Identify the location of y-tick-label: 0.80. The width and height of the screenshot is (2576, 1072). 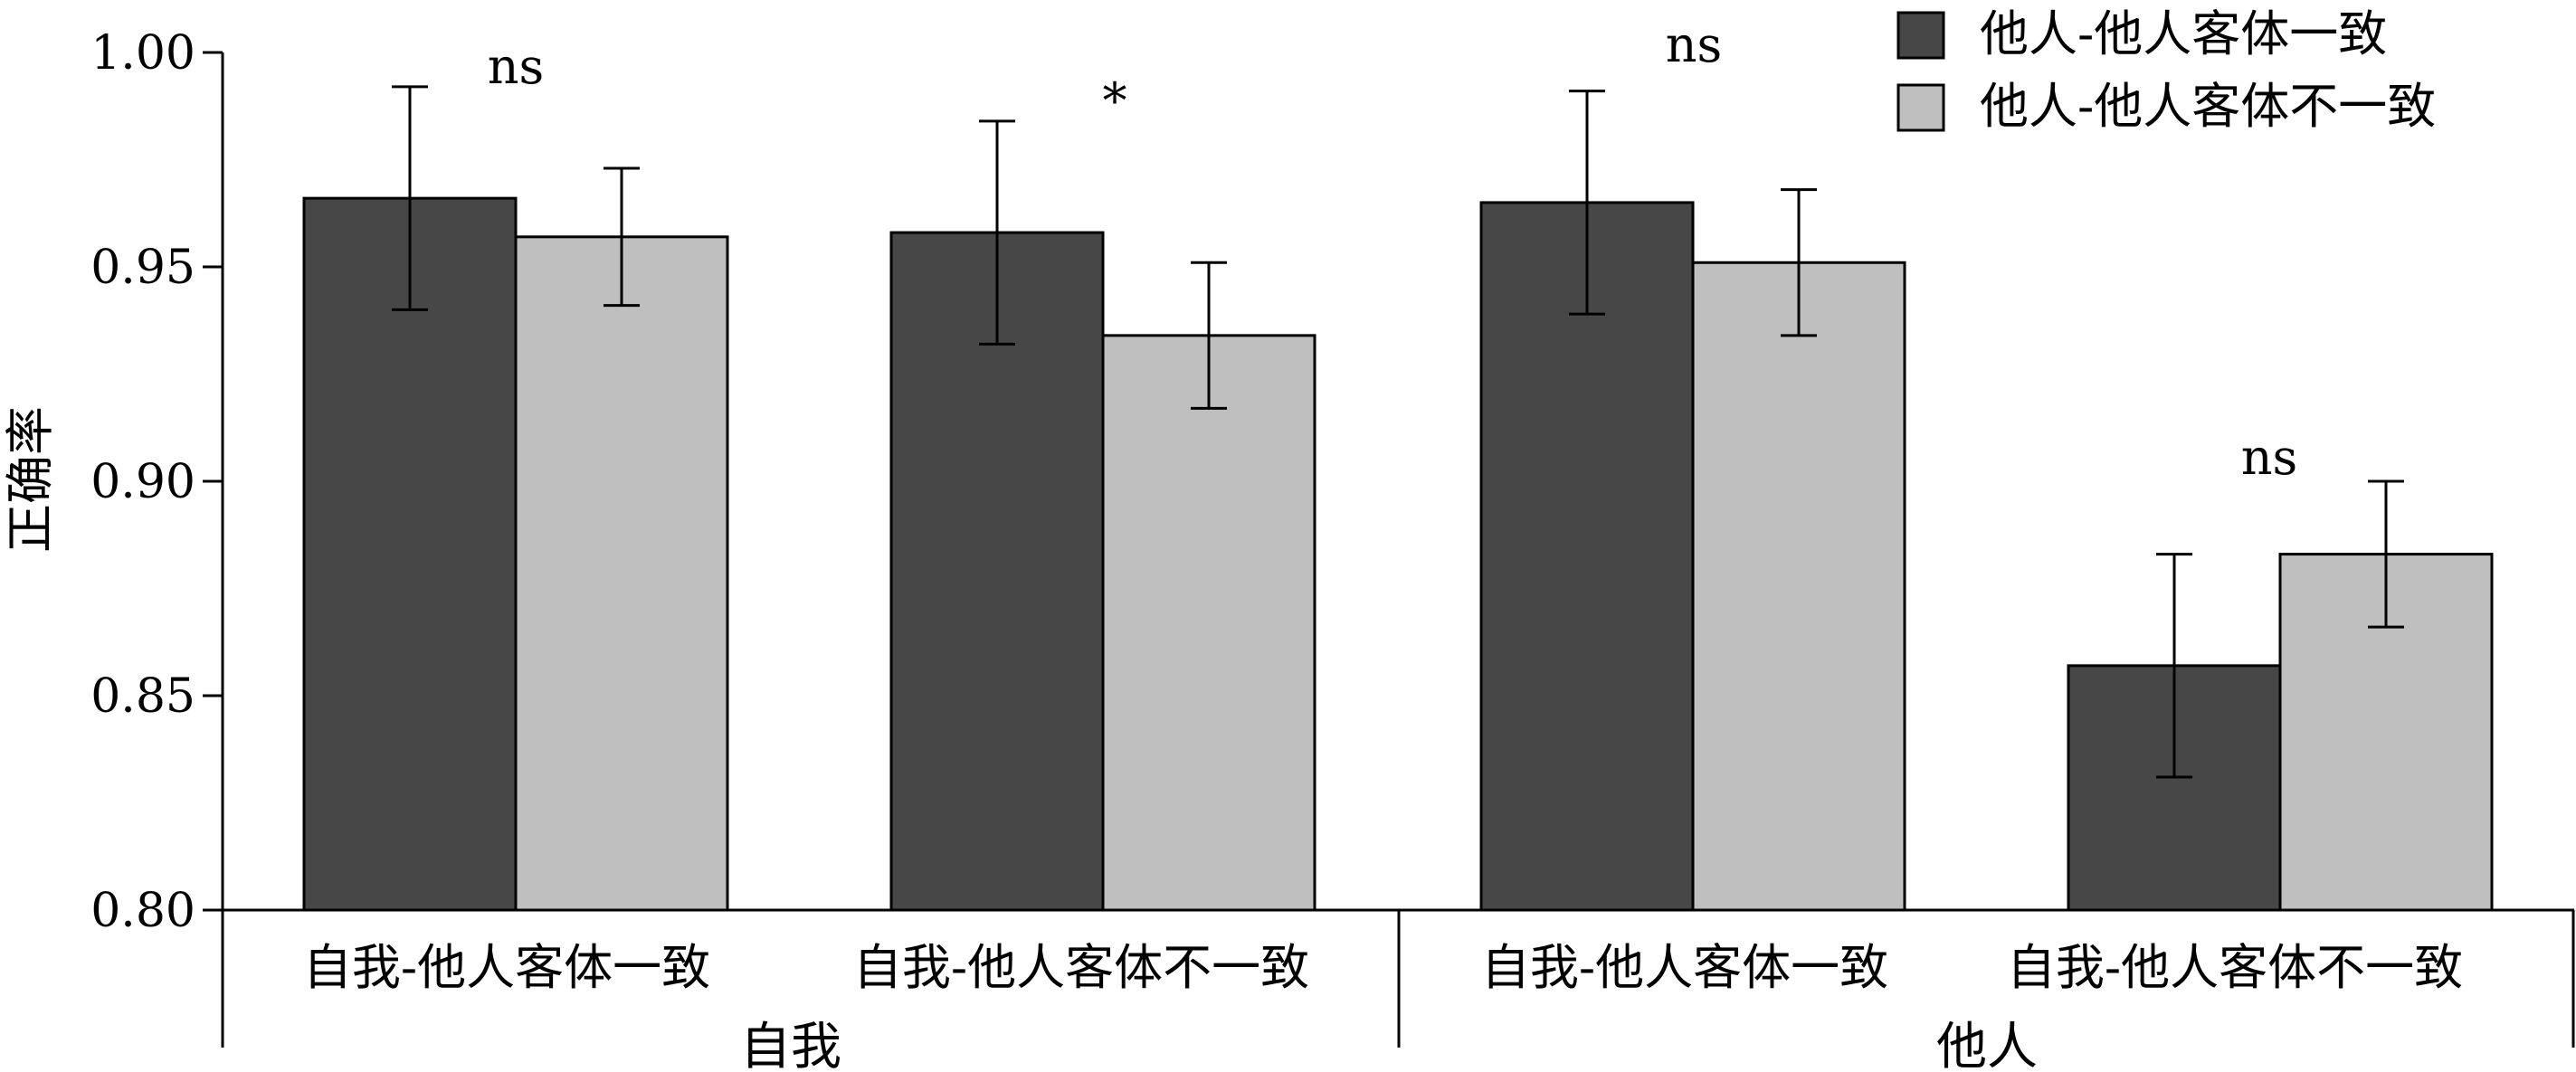
(142, 911).